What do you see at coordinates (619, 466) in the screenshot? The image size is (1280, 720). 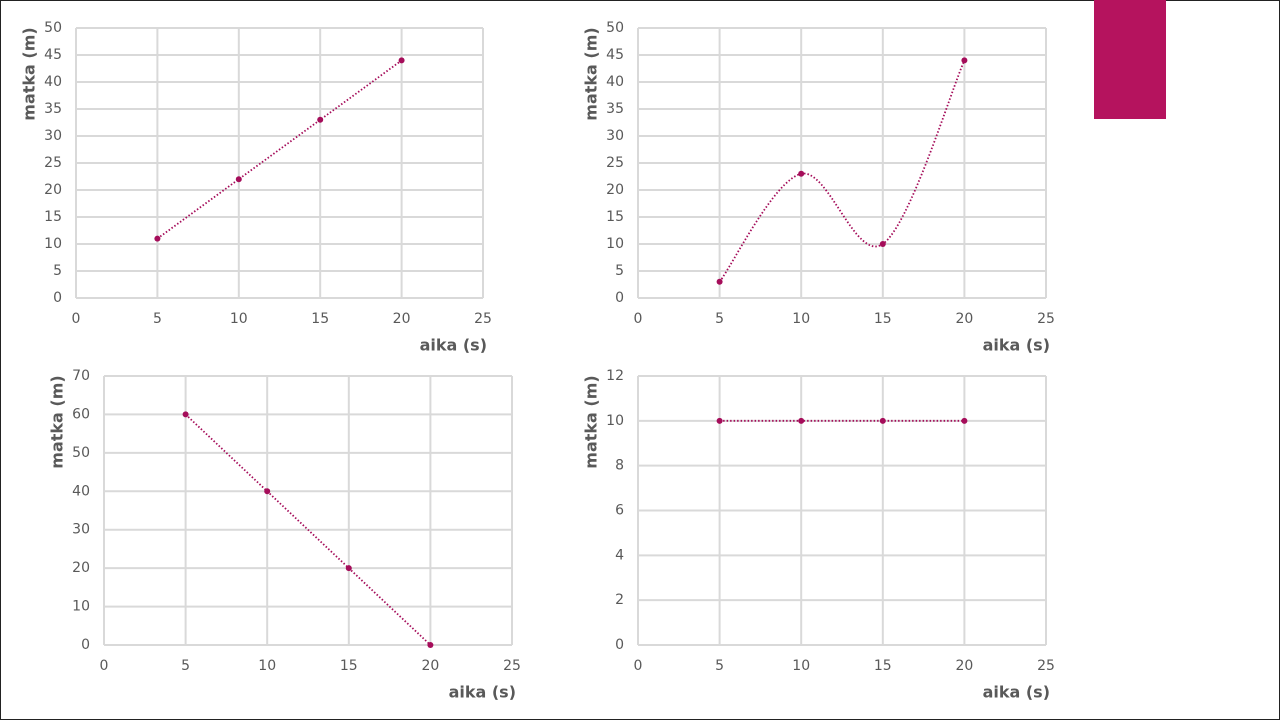 I see `y-tick-label: 8` at bounding box center [619, 466].